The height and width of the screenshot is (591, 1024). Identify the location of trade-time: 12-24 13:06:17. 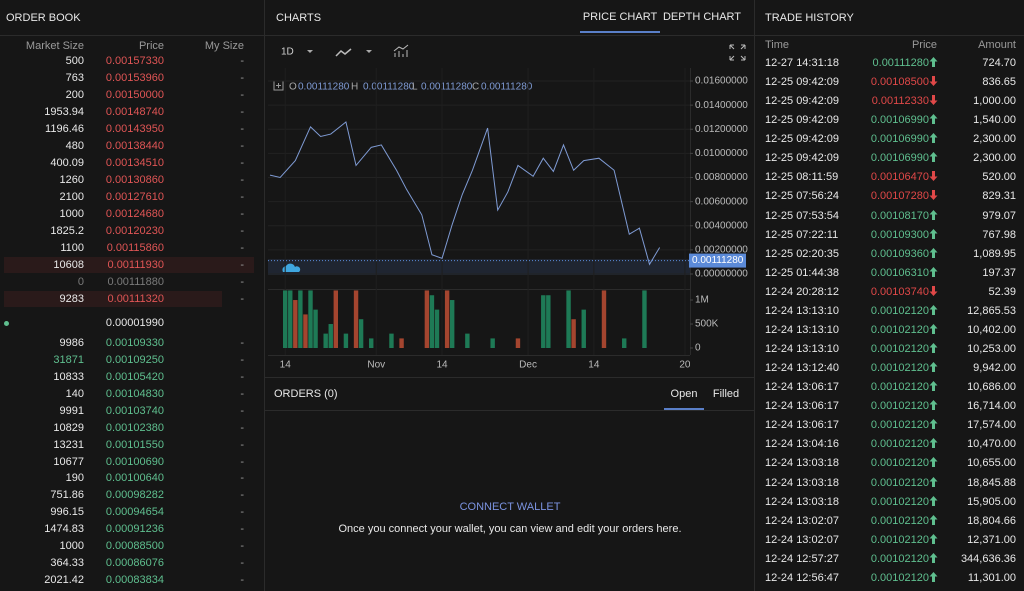
(802, 406).